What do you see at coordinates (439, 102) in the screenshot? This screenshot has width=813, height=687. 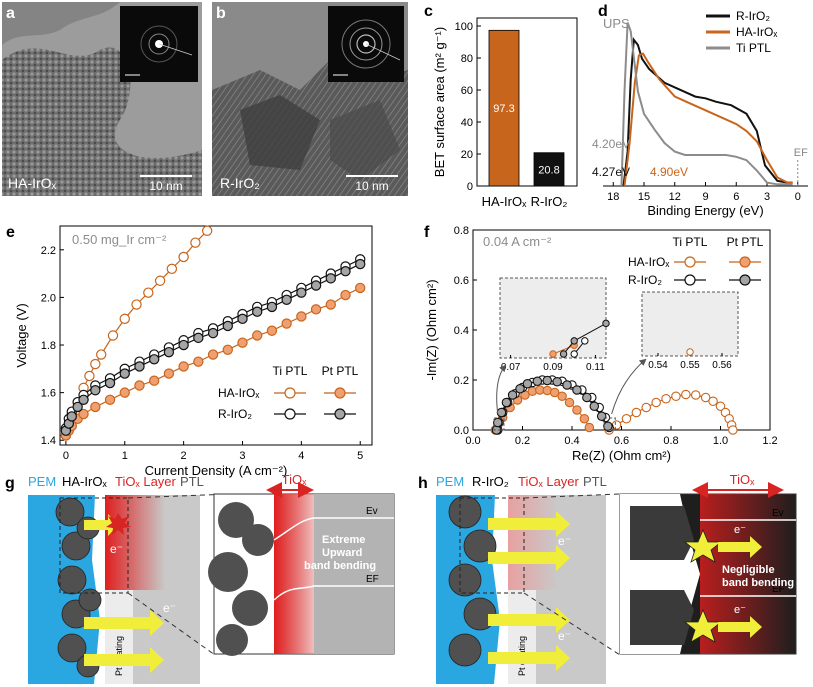 I see `chart-c-ylabel: BET surface area (m² g⁻¹)` at bounding box center [439, 102].